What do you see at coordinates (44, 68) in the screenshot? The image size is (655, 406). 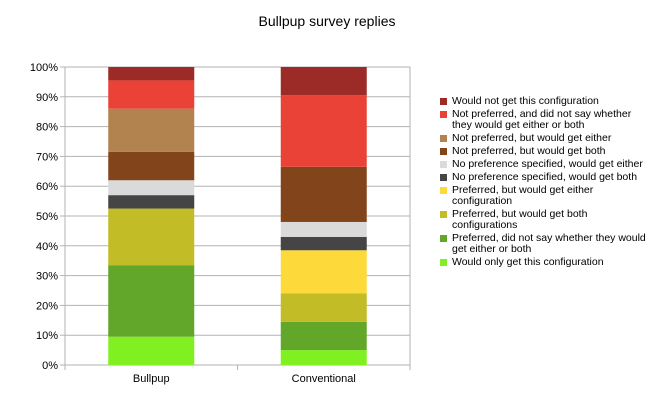 I see `y-tick-label: 100%` at bounding box center [44, 68].